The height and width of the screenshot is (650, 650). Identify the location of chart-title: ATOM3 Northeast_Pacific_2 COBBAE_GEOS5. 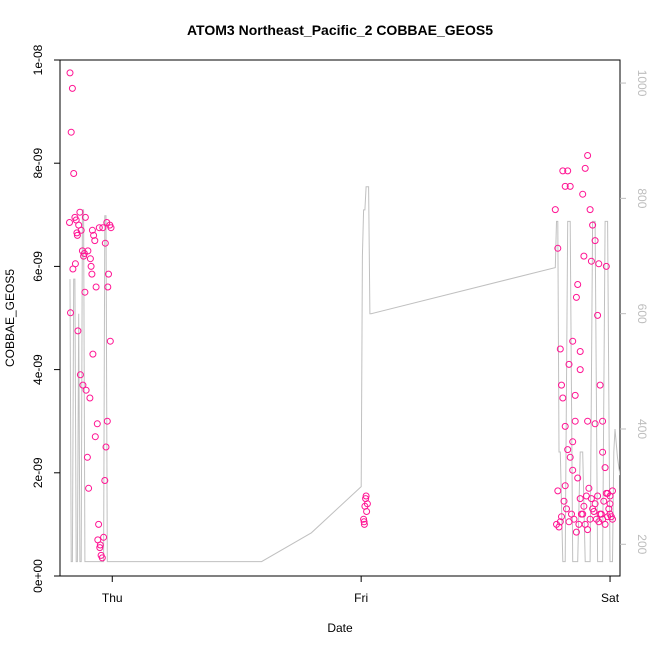
(340, 30).